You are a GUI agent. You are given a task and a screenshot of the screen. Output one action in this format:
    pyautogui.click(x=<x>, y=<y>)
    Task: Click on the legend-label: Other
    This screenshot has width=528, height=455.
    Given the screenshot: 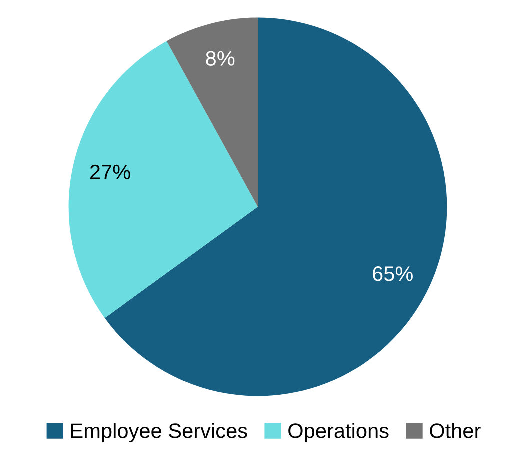 What is the action you would take?
    pyautogui.click(x=455, y=430)
    